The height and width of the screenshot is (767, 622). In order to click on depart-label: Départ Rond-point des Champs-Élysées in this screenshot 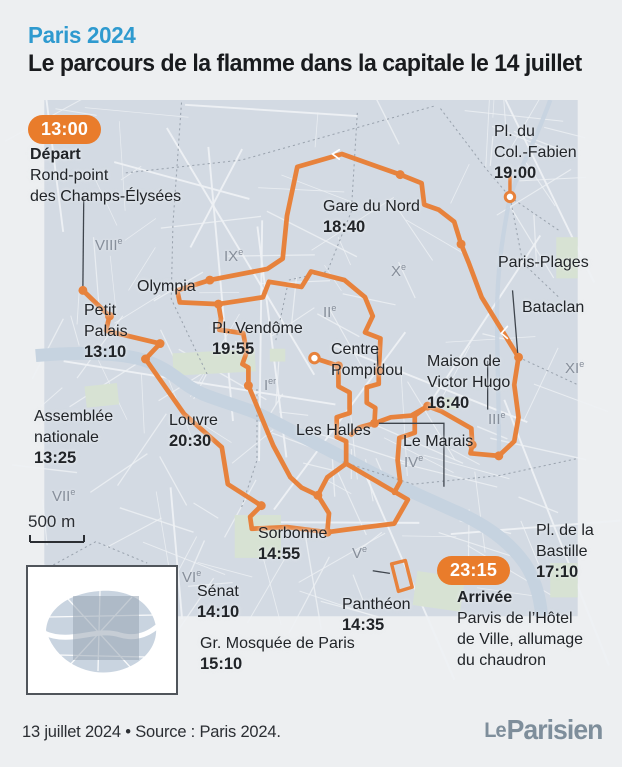, I will do `click(106, 175)`.